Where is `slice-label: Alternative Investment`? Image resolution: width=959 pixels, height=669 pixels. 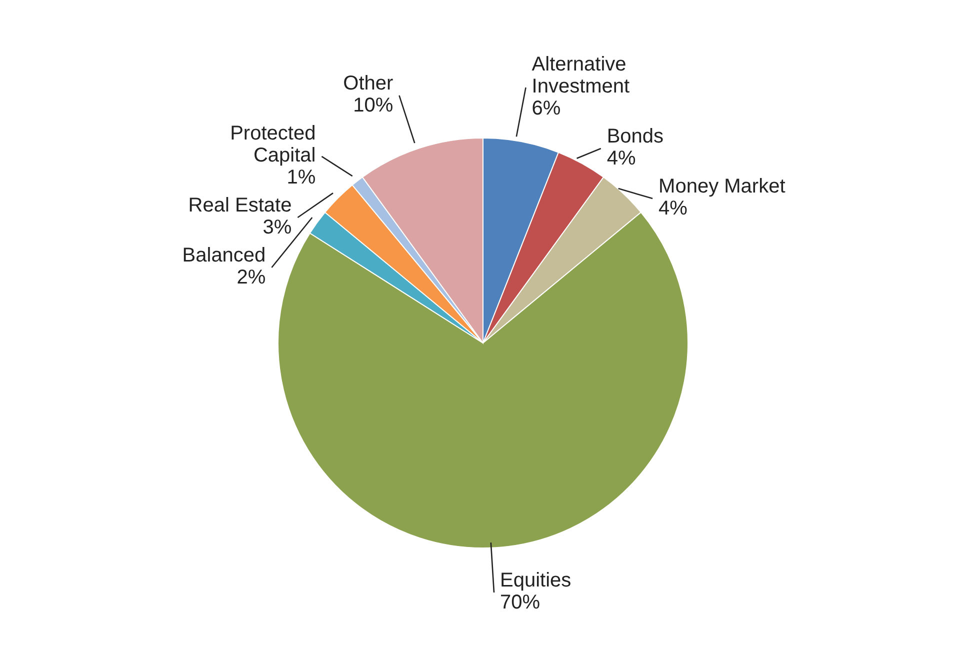 slice-label: Alternative Investment is located at coordinates (581, 76).